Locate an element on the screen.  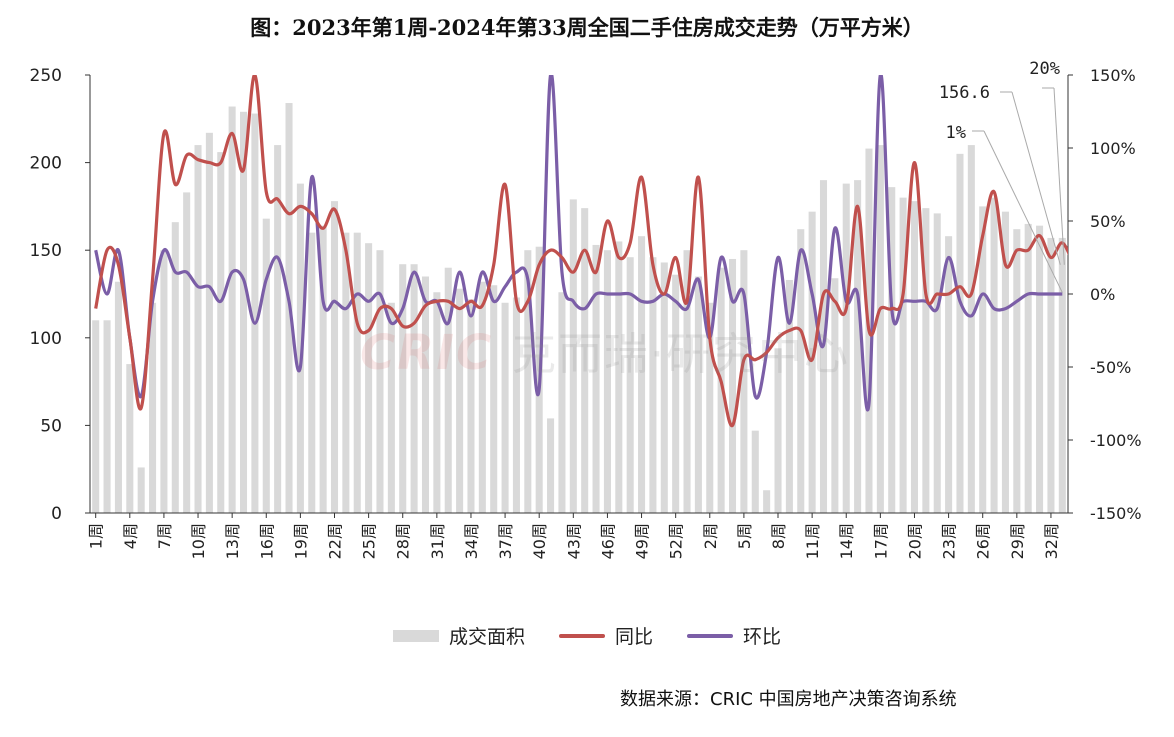
left-tick-label: 100 is located at coordinates (46, 339).